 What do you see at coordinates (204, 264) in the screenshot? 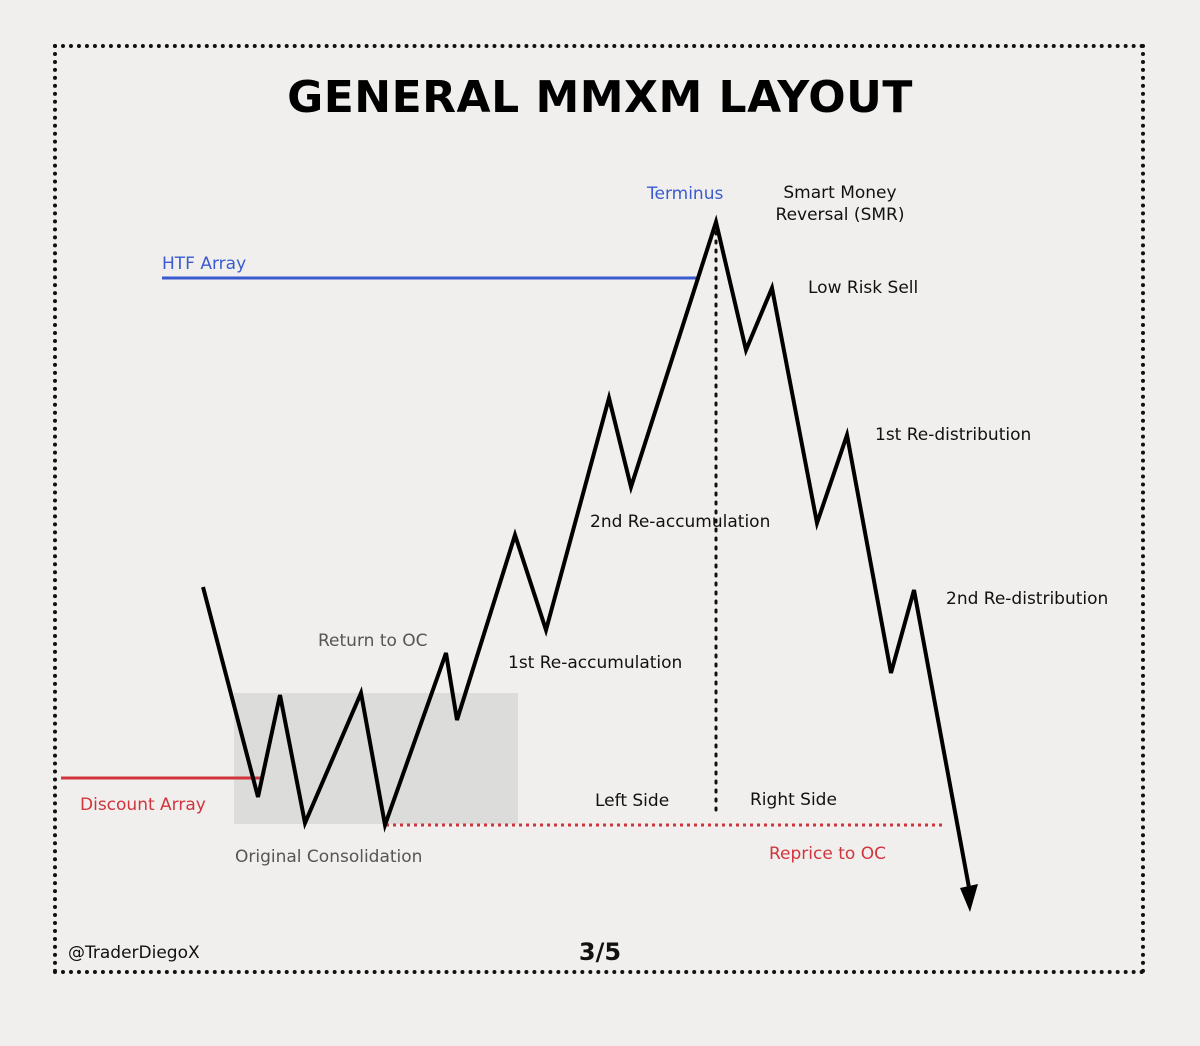
I see `label-htf-array: HTF Array` at bounding box center [204, 264].